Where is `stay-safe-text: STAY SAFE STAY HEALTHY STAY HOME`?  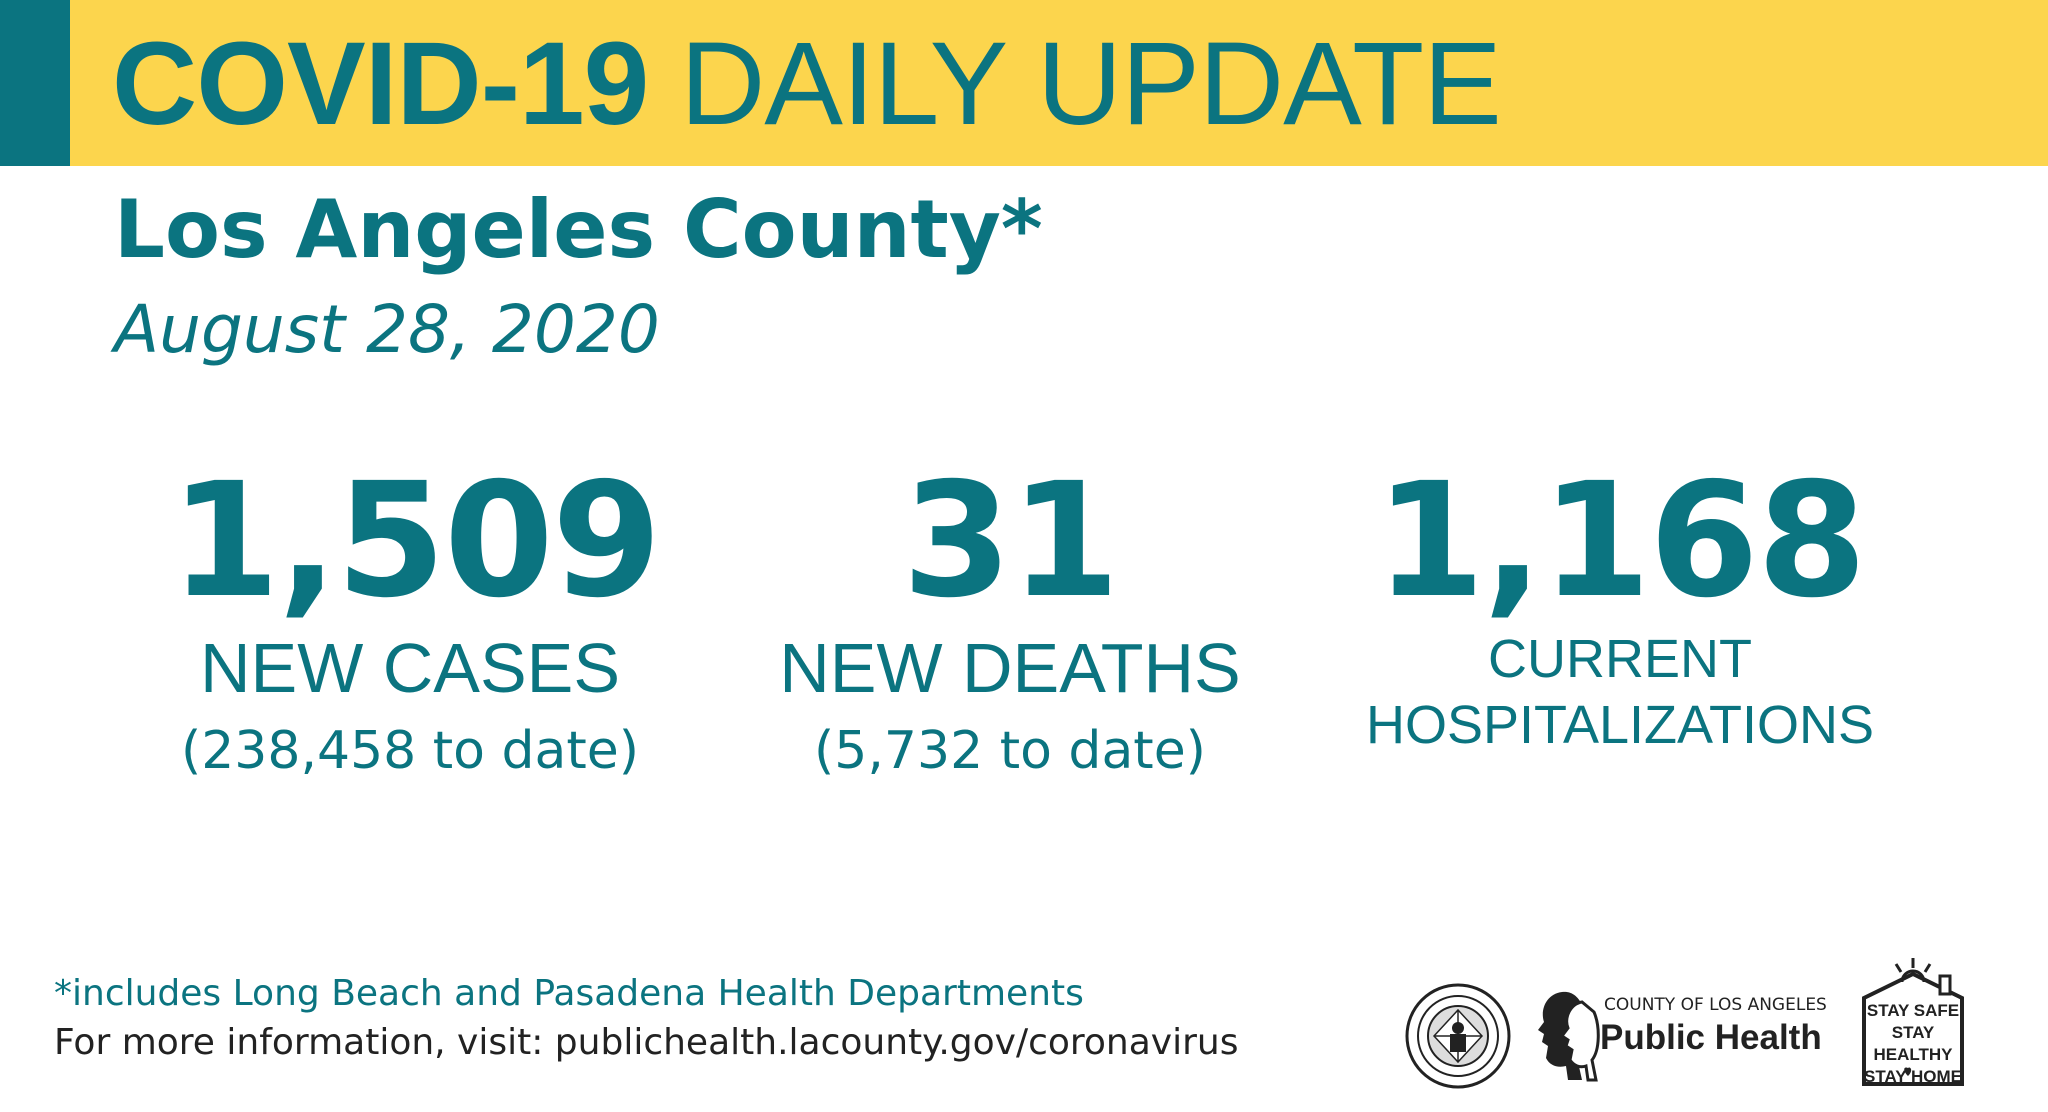
stay-safe-text: STAY SAFE STAY HEALTHY STAY HOME is located at coordinates (1913, 1044).